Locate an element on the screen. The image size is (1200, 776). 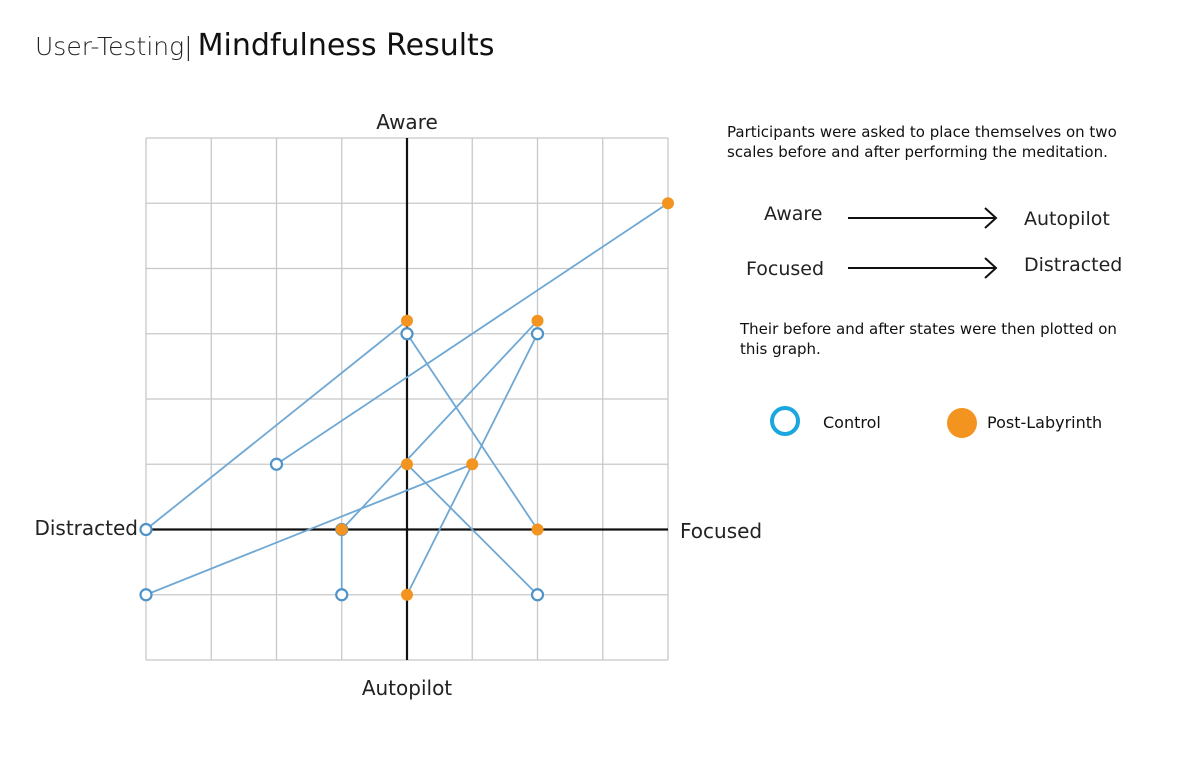
legend-control-label: Control is located at coordinates (852, 422).